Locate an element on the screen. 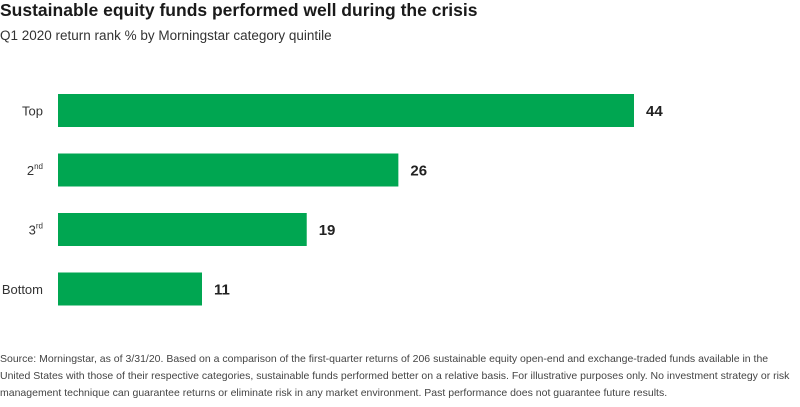 The image size is (800, 407). bar-value-label: 44 is located at coordinates (654, 111).